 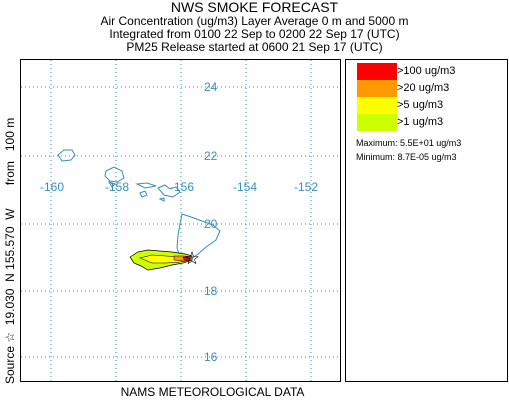 I want to click on island-hawaii, so click(x=198, y=237).